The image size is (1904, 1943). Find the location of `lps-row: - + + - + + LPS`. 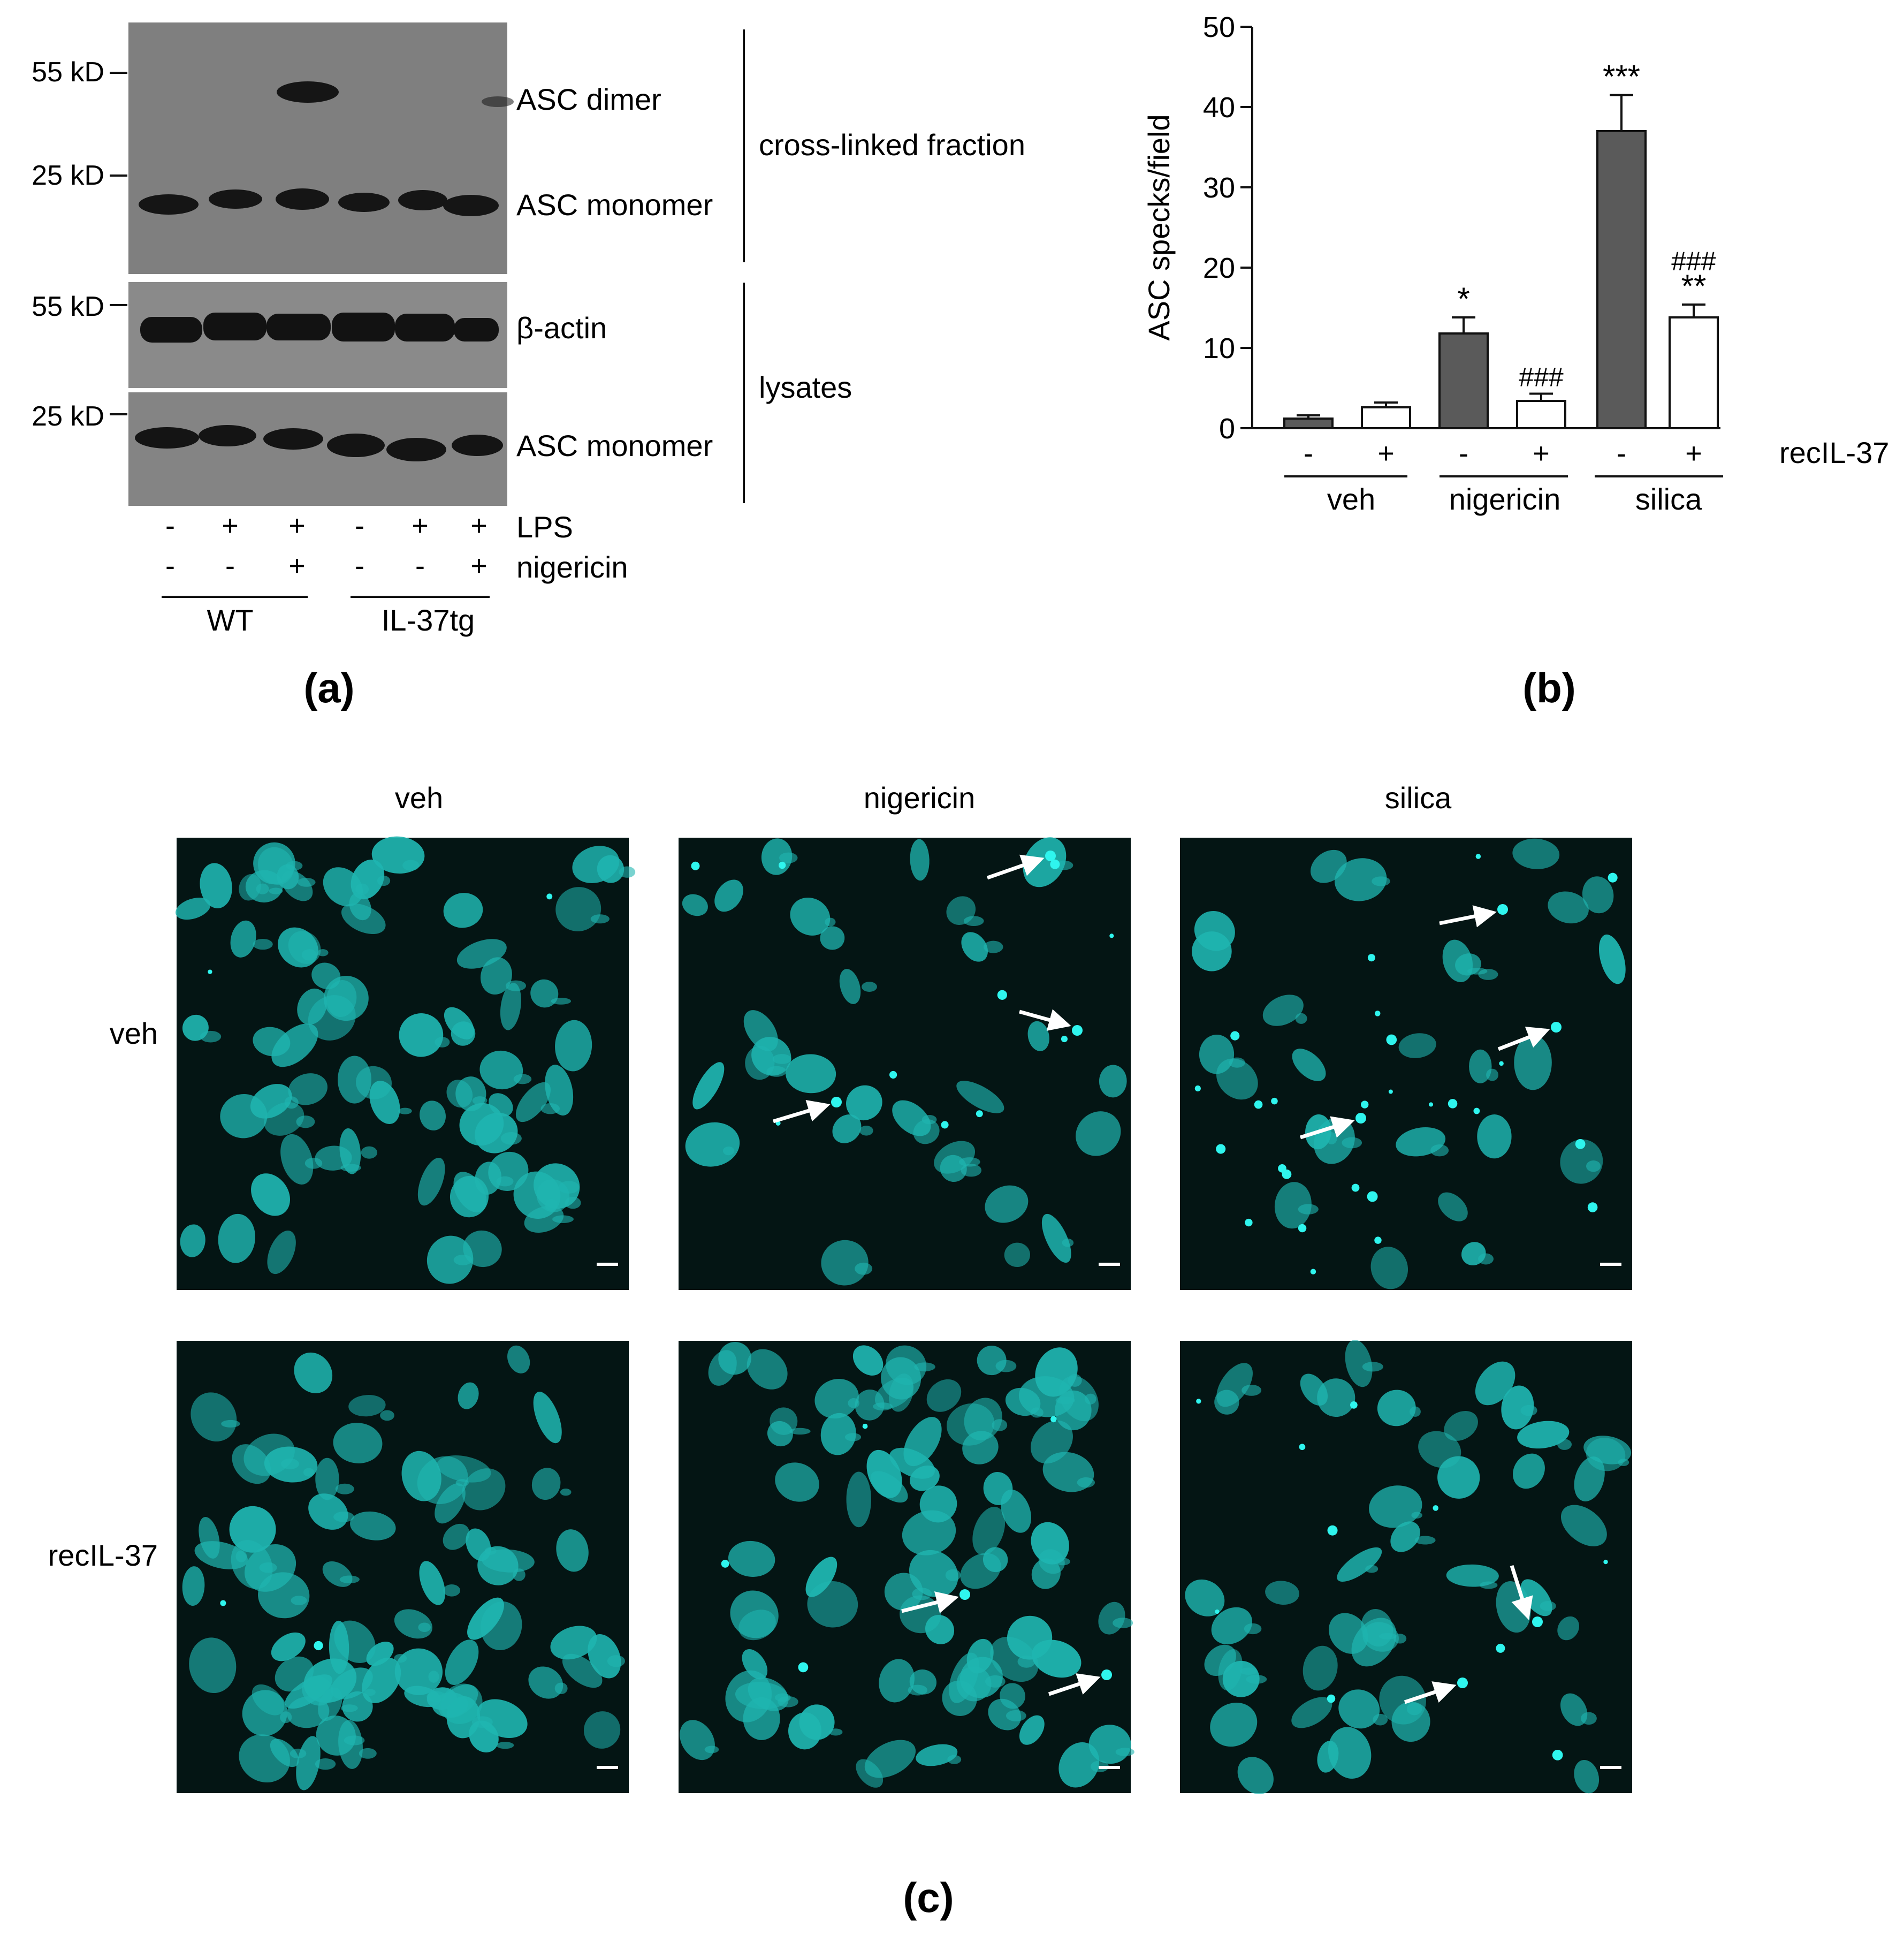

lps-row: - + + - + + LPS is located at coordinates (369, 527).